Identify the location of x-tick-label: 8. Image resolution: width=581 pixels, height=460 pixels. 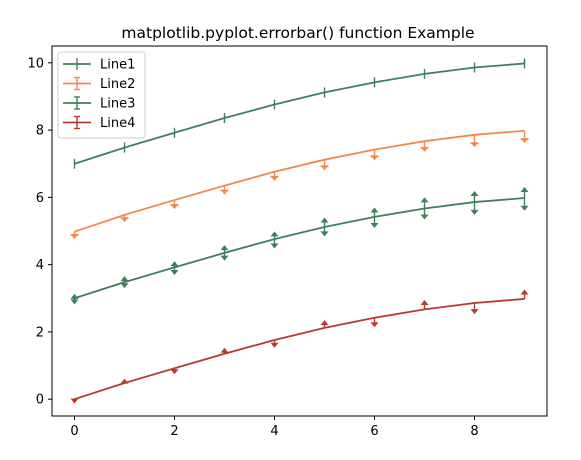
(474, 431).